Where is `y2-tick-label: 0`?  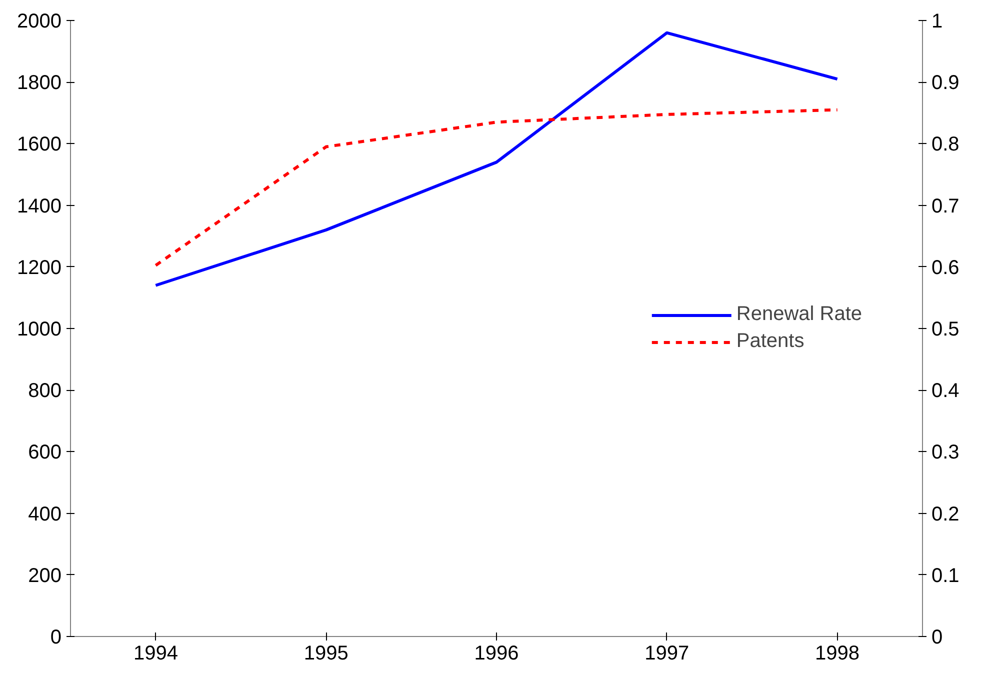
y2-tick-label: 0 is located at coordinates (937, 637).